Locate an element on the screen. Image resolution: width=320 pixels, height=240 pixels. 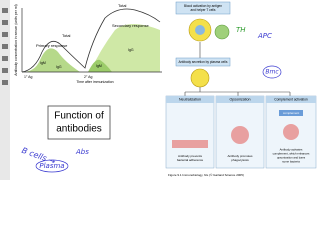
panel-caption: Antibody prevents is located at coordinates (190, 156).